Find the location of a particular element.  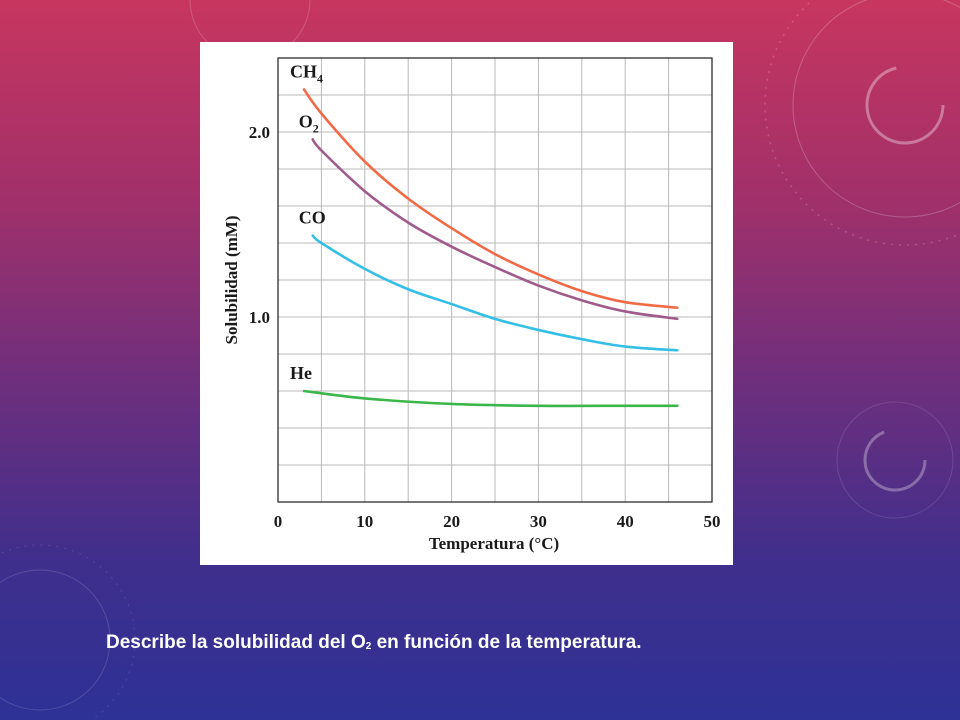

series-line-co is located at coordinates (495, 293).